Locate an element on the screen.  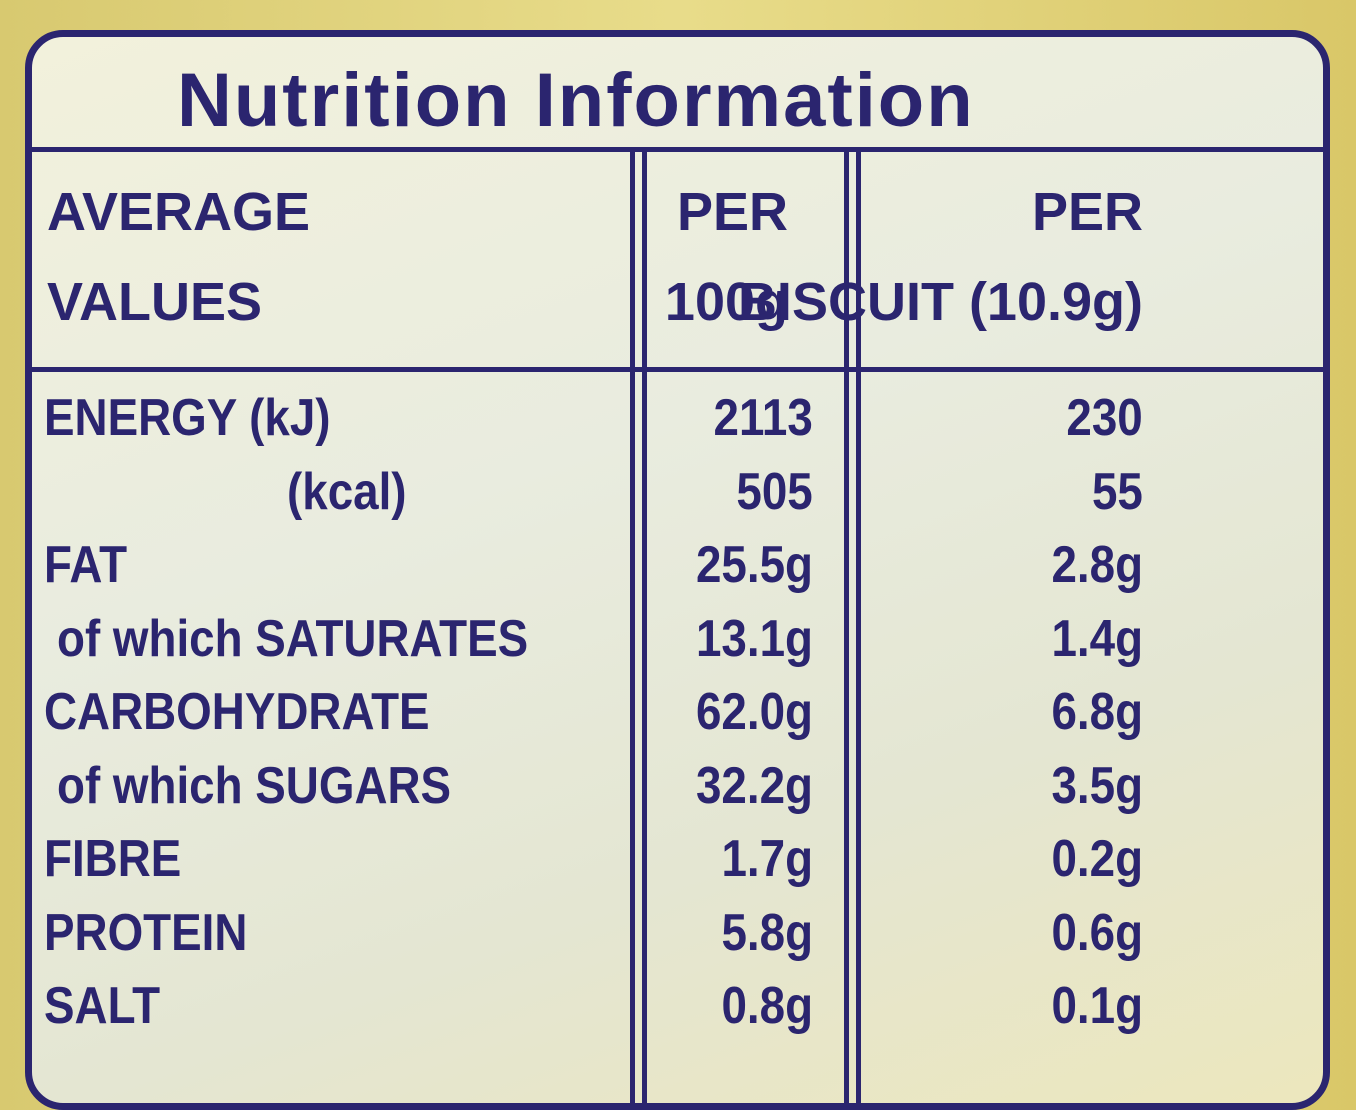
value-per-biscuit: 0.1g is located at coordinates (1097, 1006).